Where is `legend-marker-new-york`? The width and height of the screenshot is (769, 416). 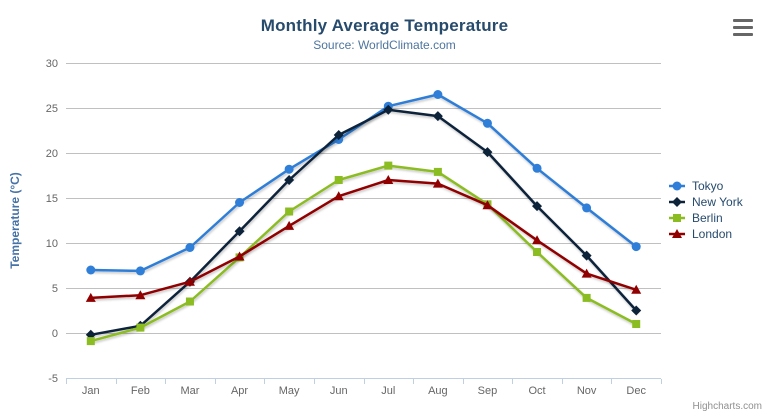
legend-marker-new-york is located at coordinates (677, 202).